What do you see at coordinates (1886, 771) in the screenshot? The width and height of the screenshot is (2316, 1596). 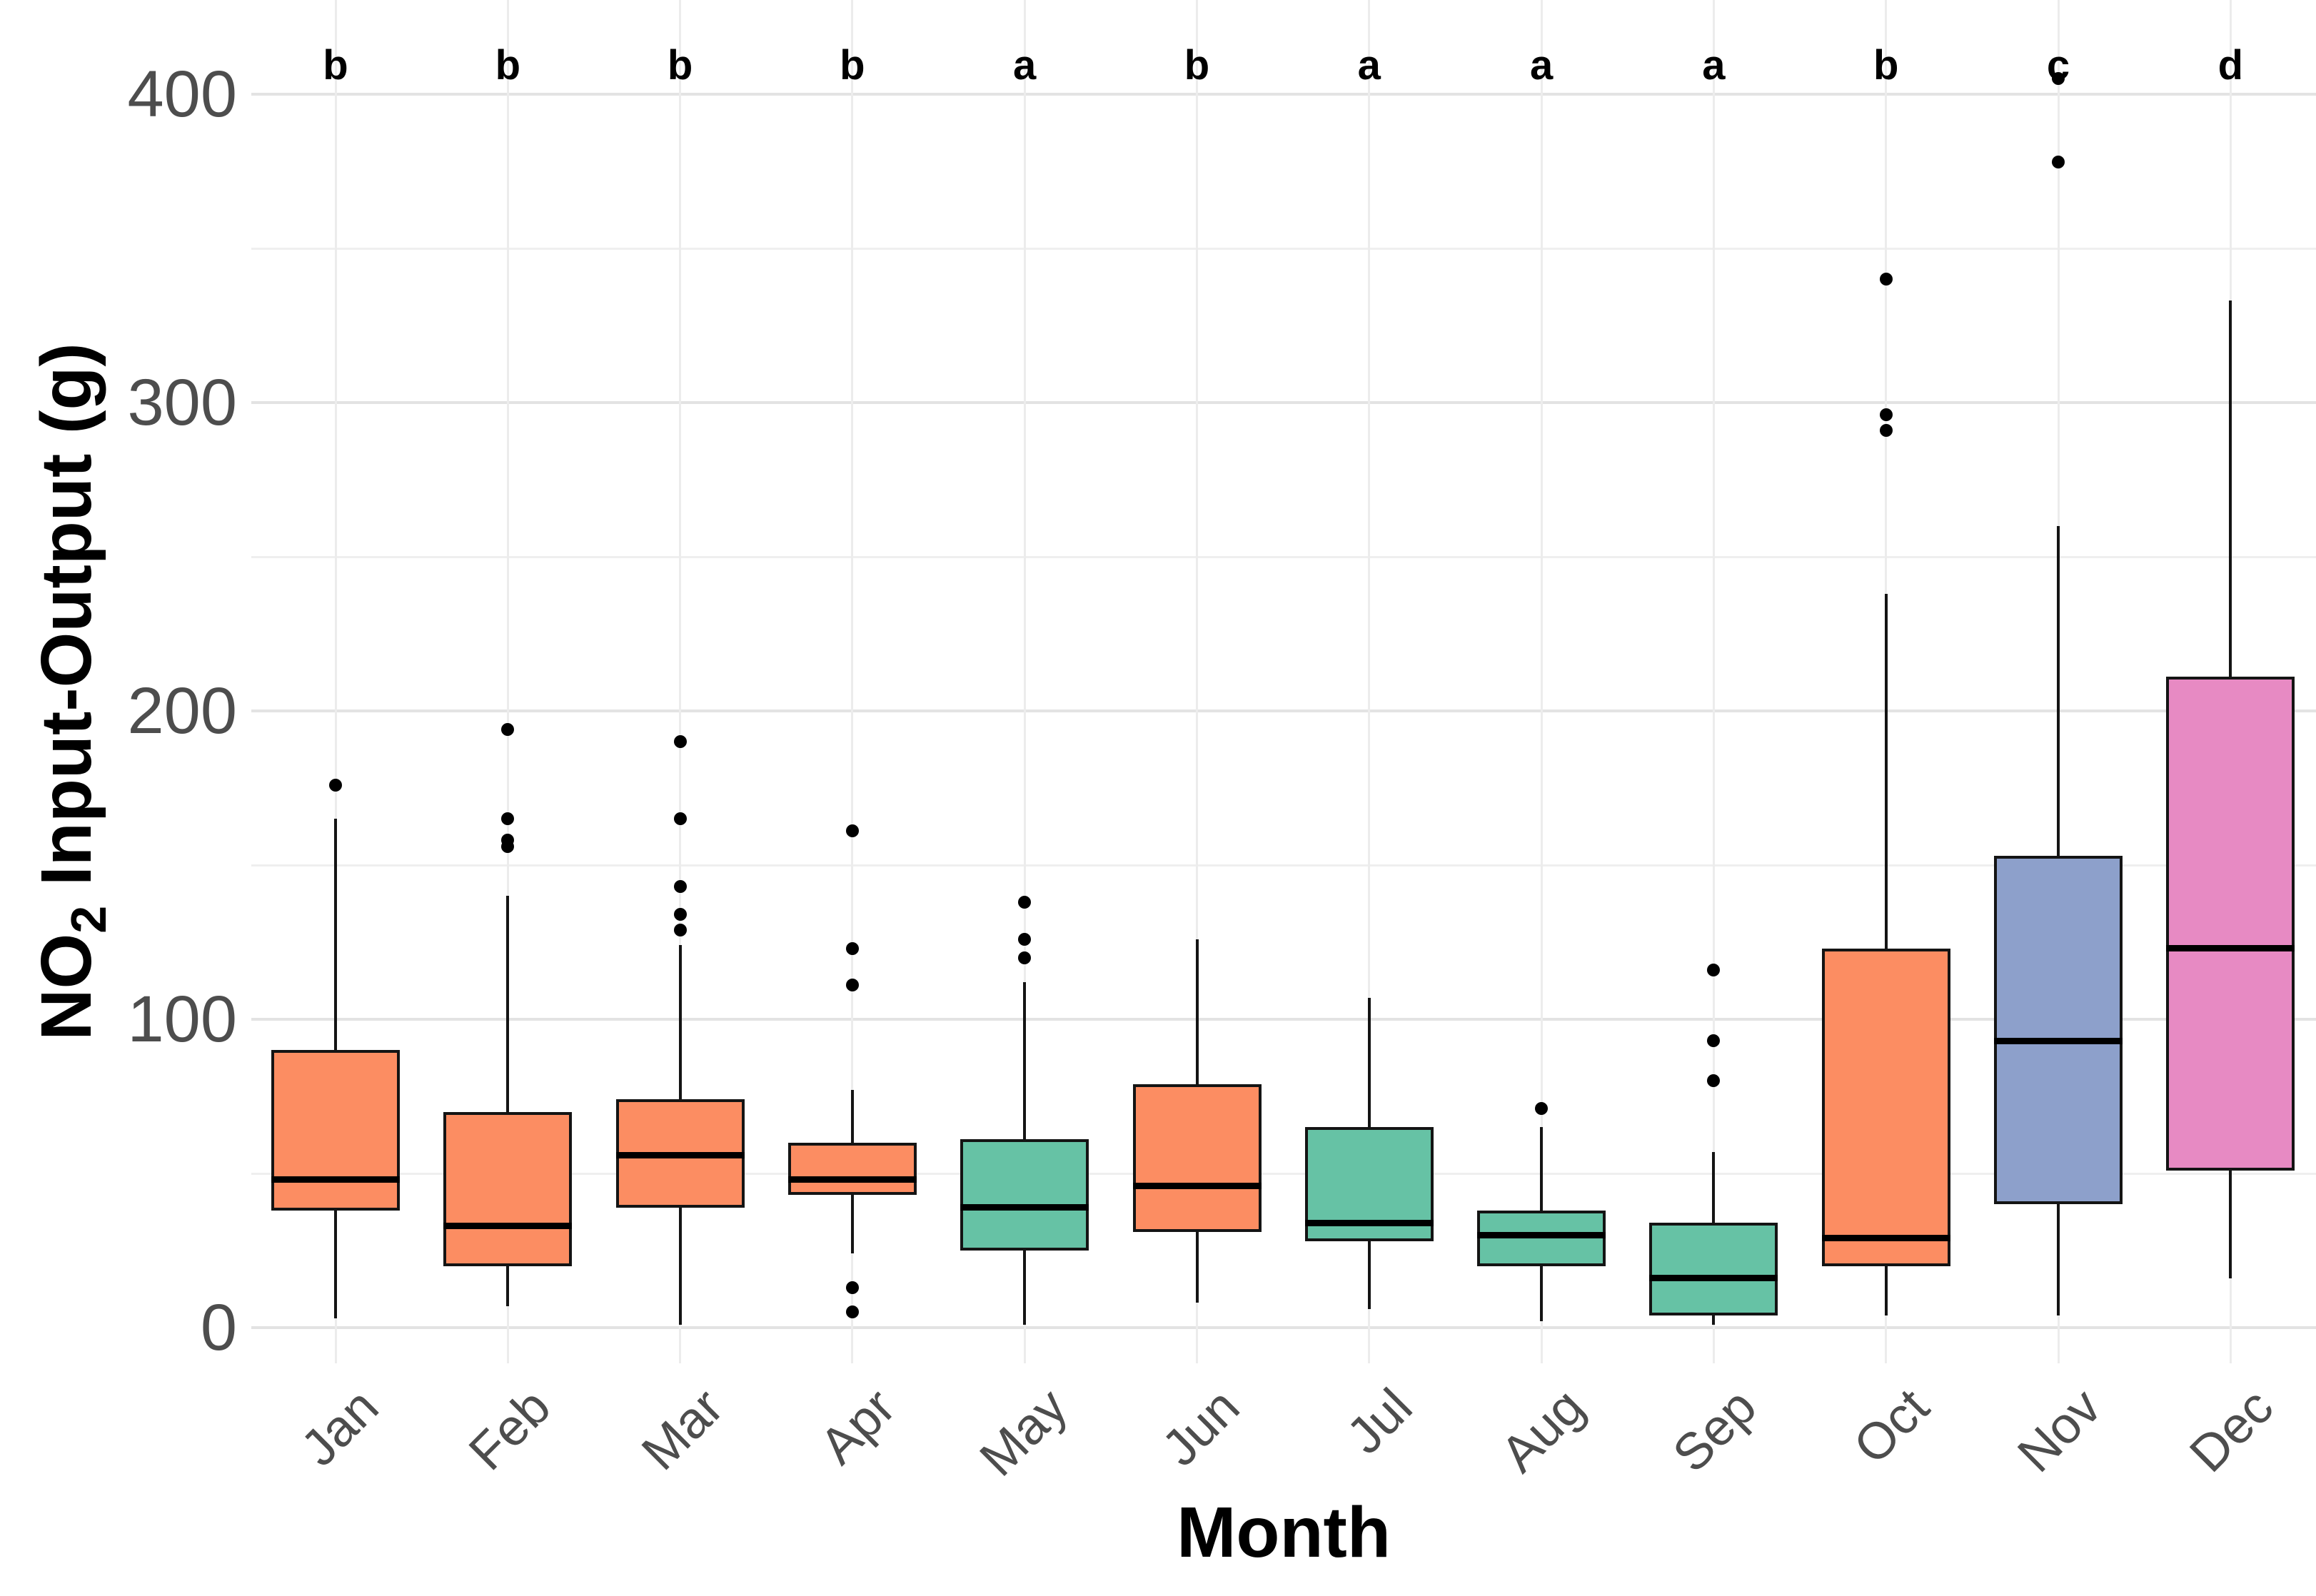 I see `whisker-upper-Oct` at bounding box center [1886, 771].